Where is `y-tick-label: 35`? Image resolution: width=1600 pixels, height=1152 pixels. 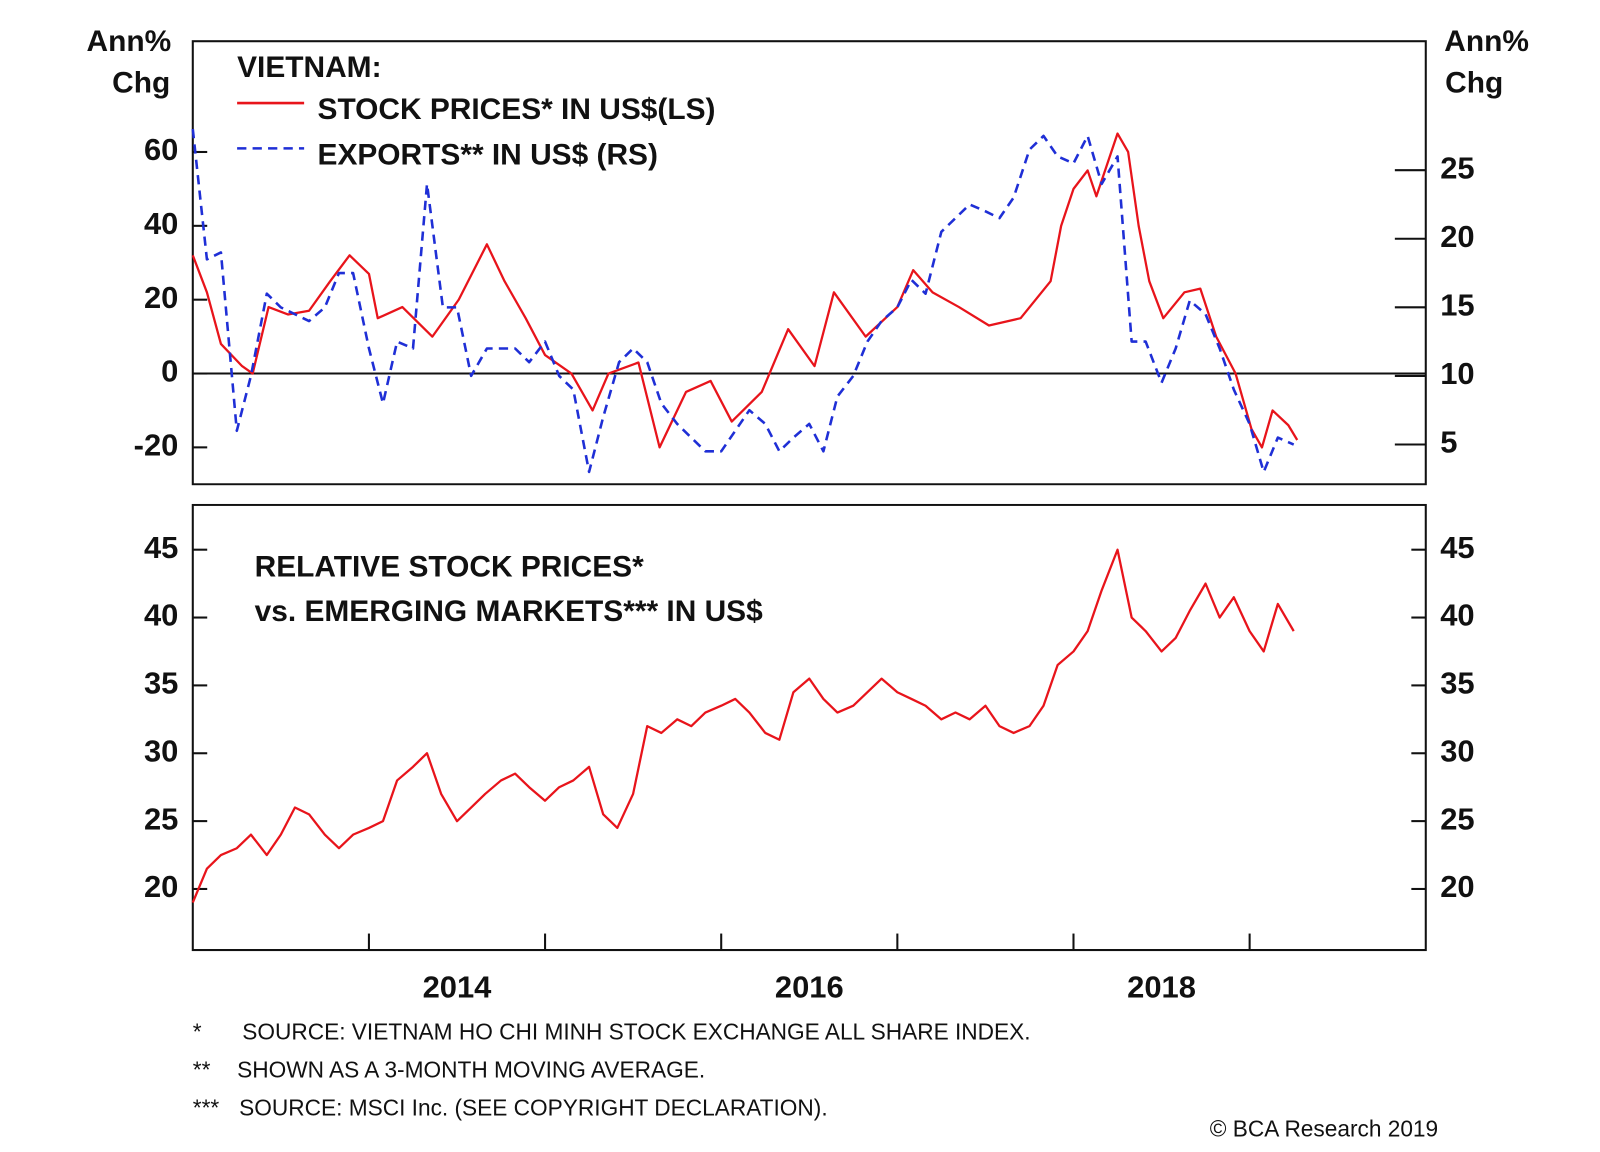
y-tick-label: 35 is located at coordinates (161, 683).